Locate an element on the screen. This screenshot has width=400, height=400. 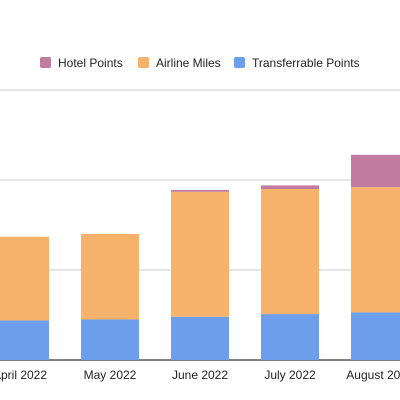
x-tick-label: May 2022 is located at coordinates (110, 375).